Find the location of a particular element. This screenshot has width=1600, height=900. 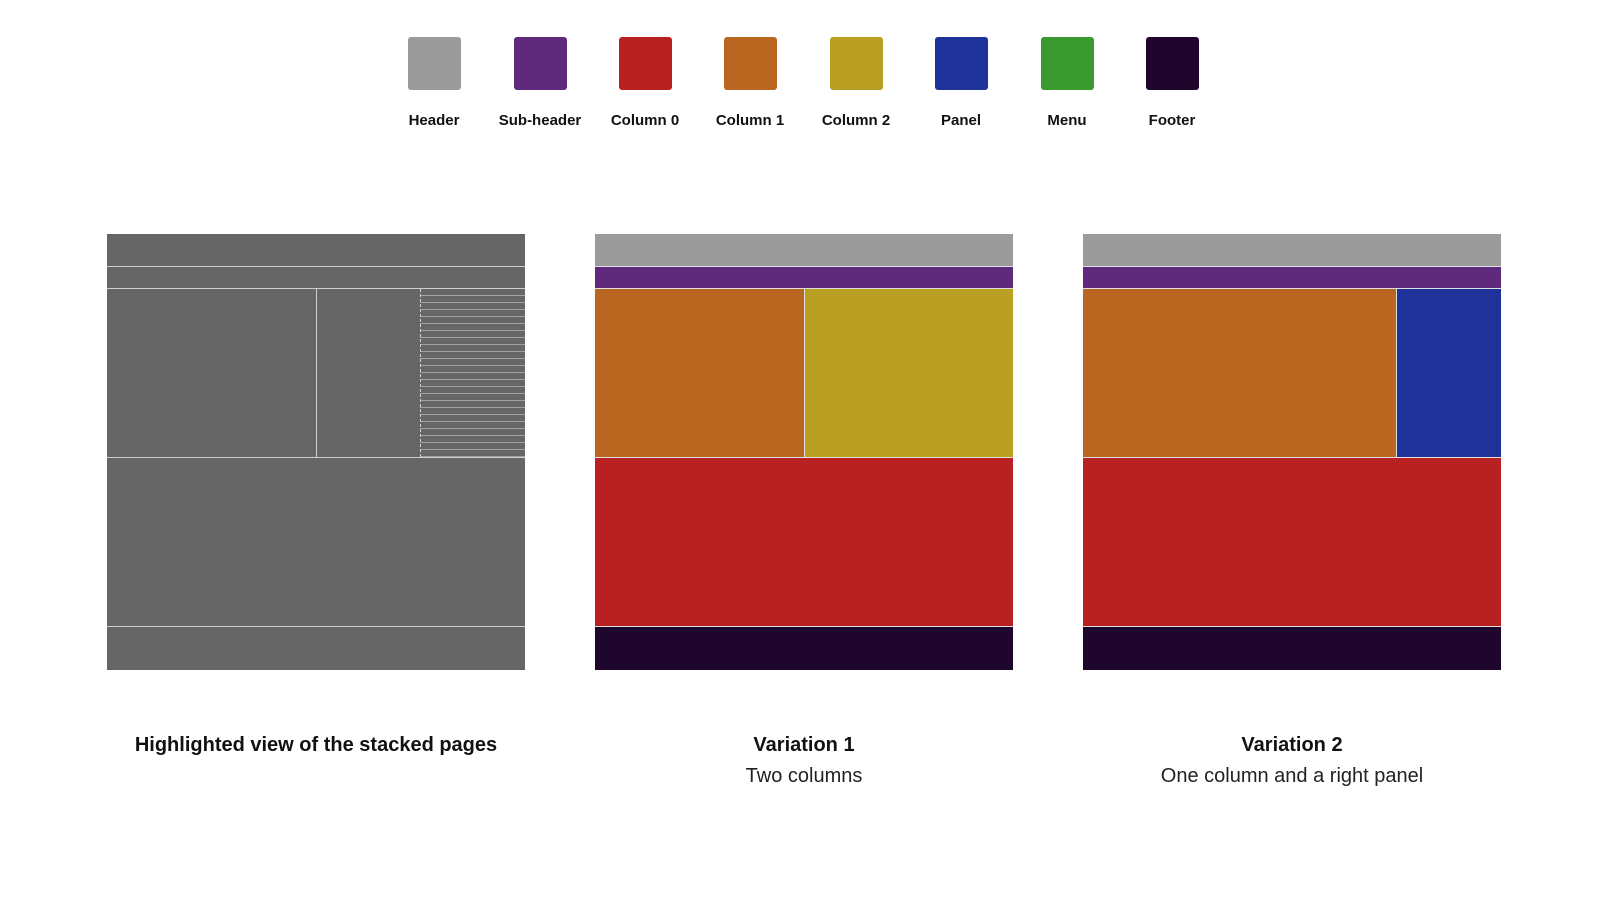

columns-divider is located at coordinates (316, 457).